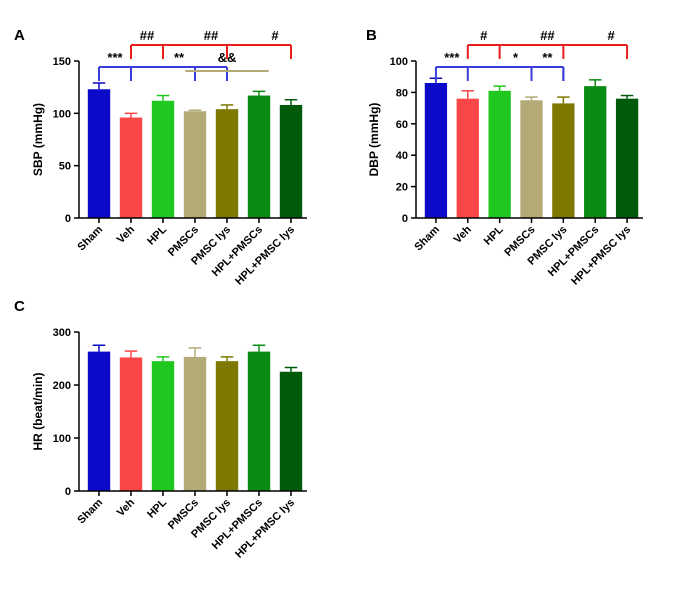 Image resolution: width=685 pixels, height=614 pixels. What do you see at coordinates (62, 386) in the screenshot?
I see `y-tick-label: 200` at bounding box center [62, 386].